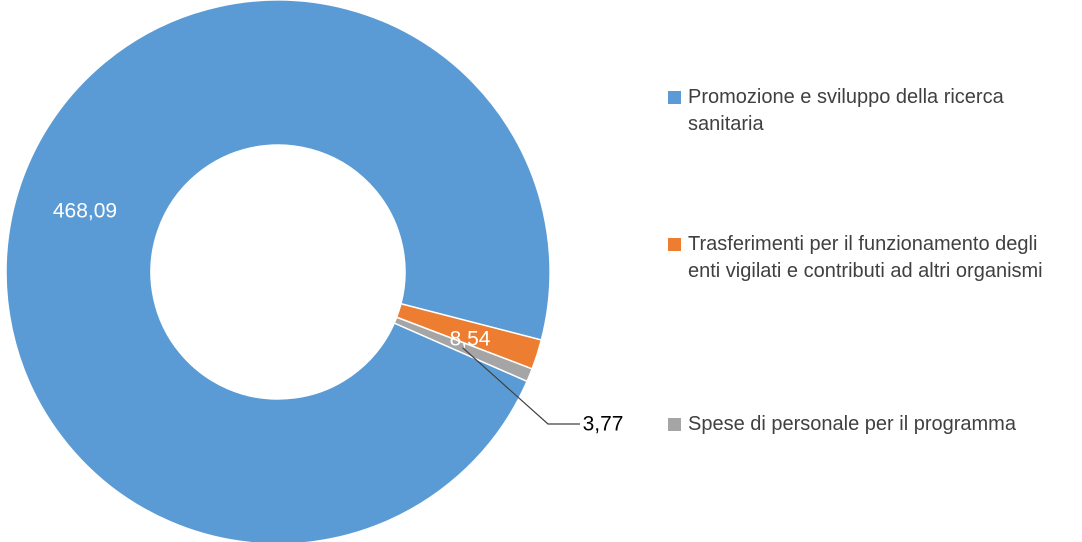  What do you see at coordinates (521, 386) in the screenshot?
I see `leader-line` at bounding box center [521, 386].